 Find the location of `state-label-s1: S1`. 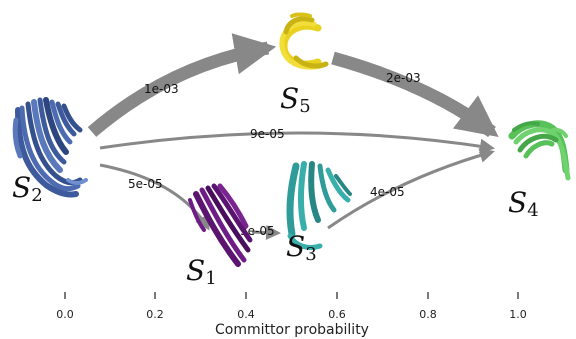

state-label-s1: S1 is located at coordinates (201, 271).